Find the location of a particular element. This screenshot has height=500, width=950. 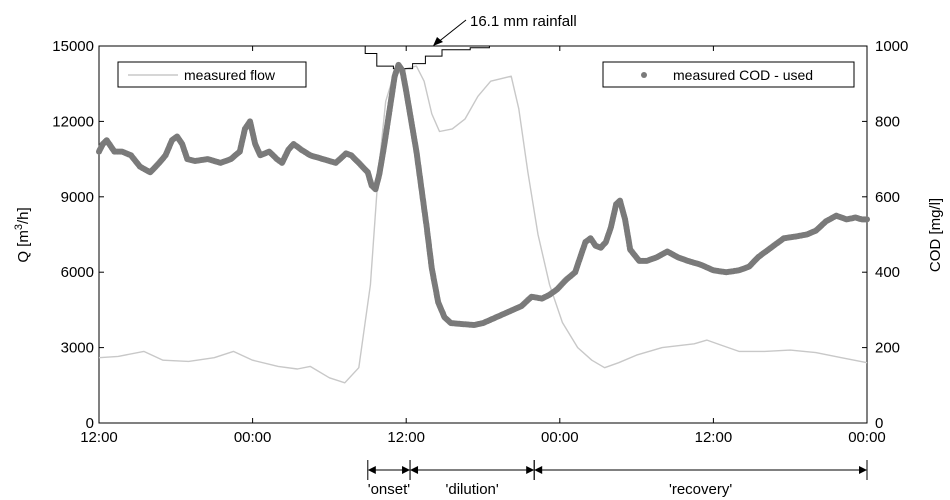

legend-cod-label: measured COD - used is located at coordinates (743, 75).